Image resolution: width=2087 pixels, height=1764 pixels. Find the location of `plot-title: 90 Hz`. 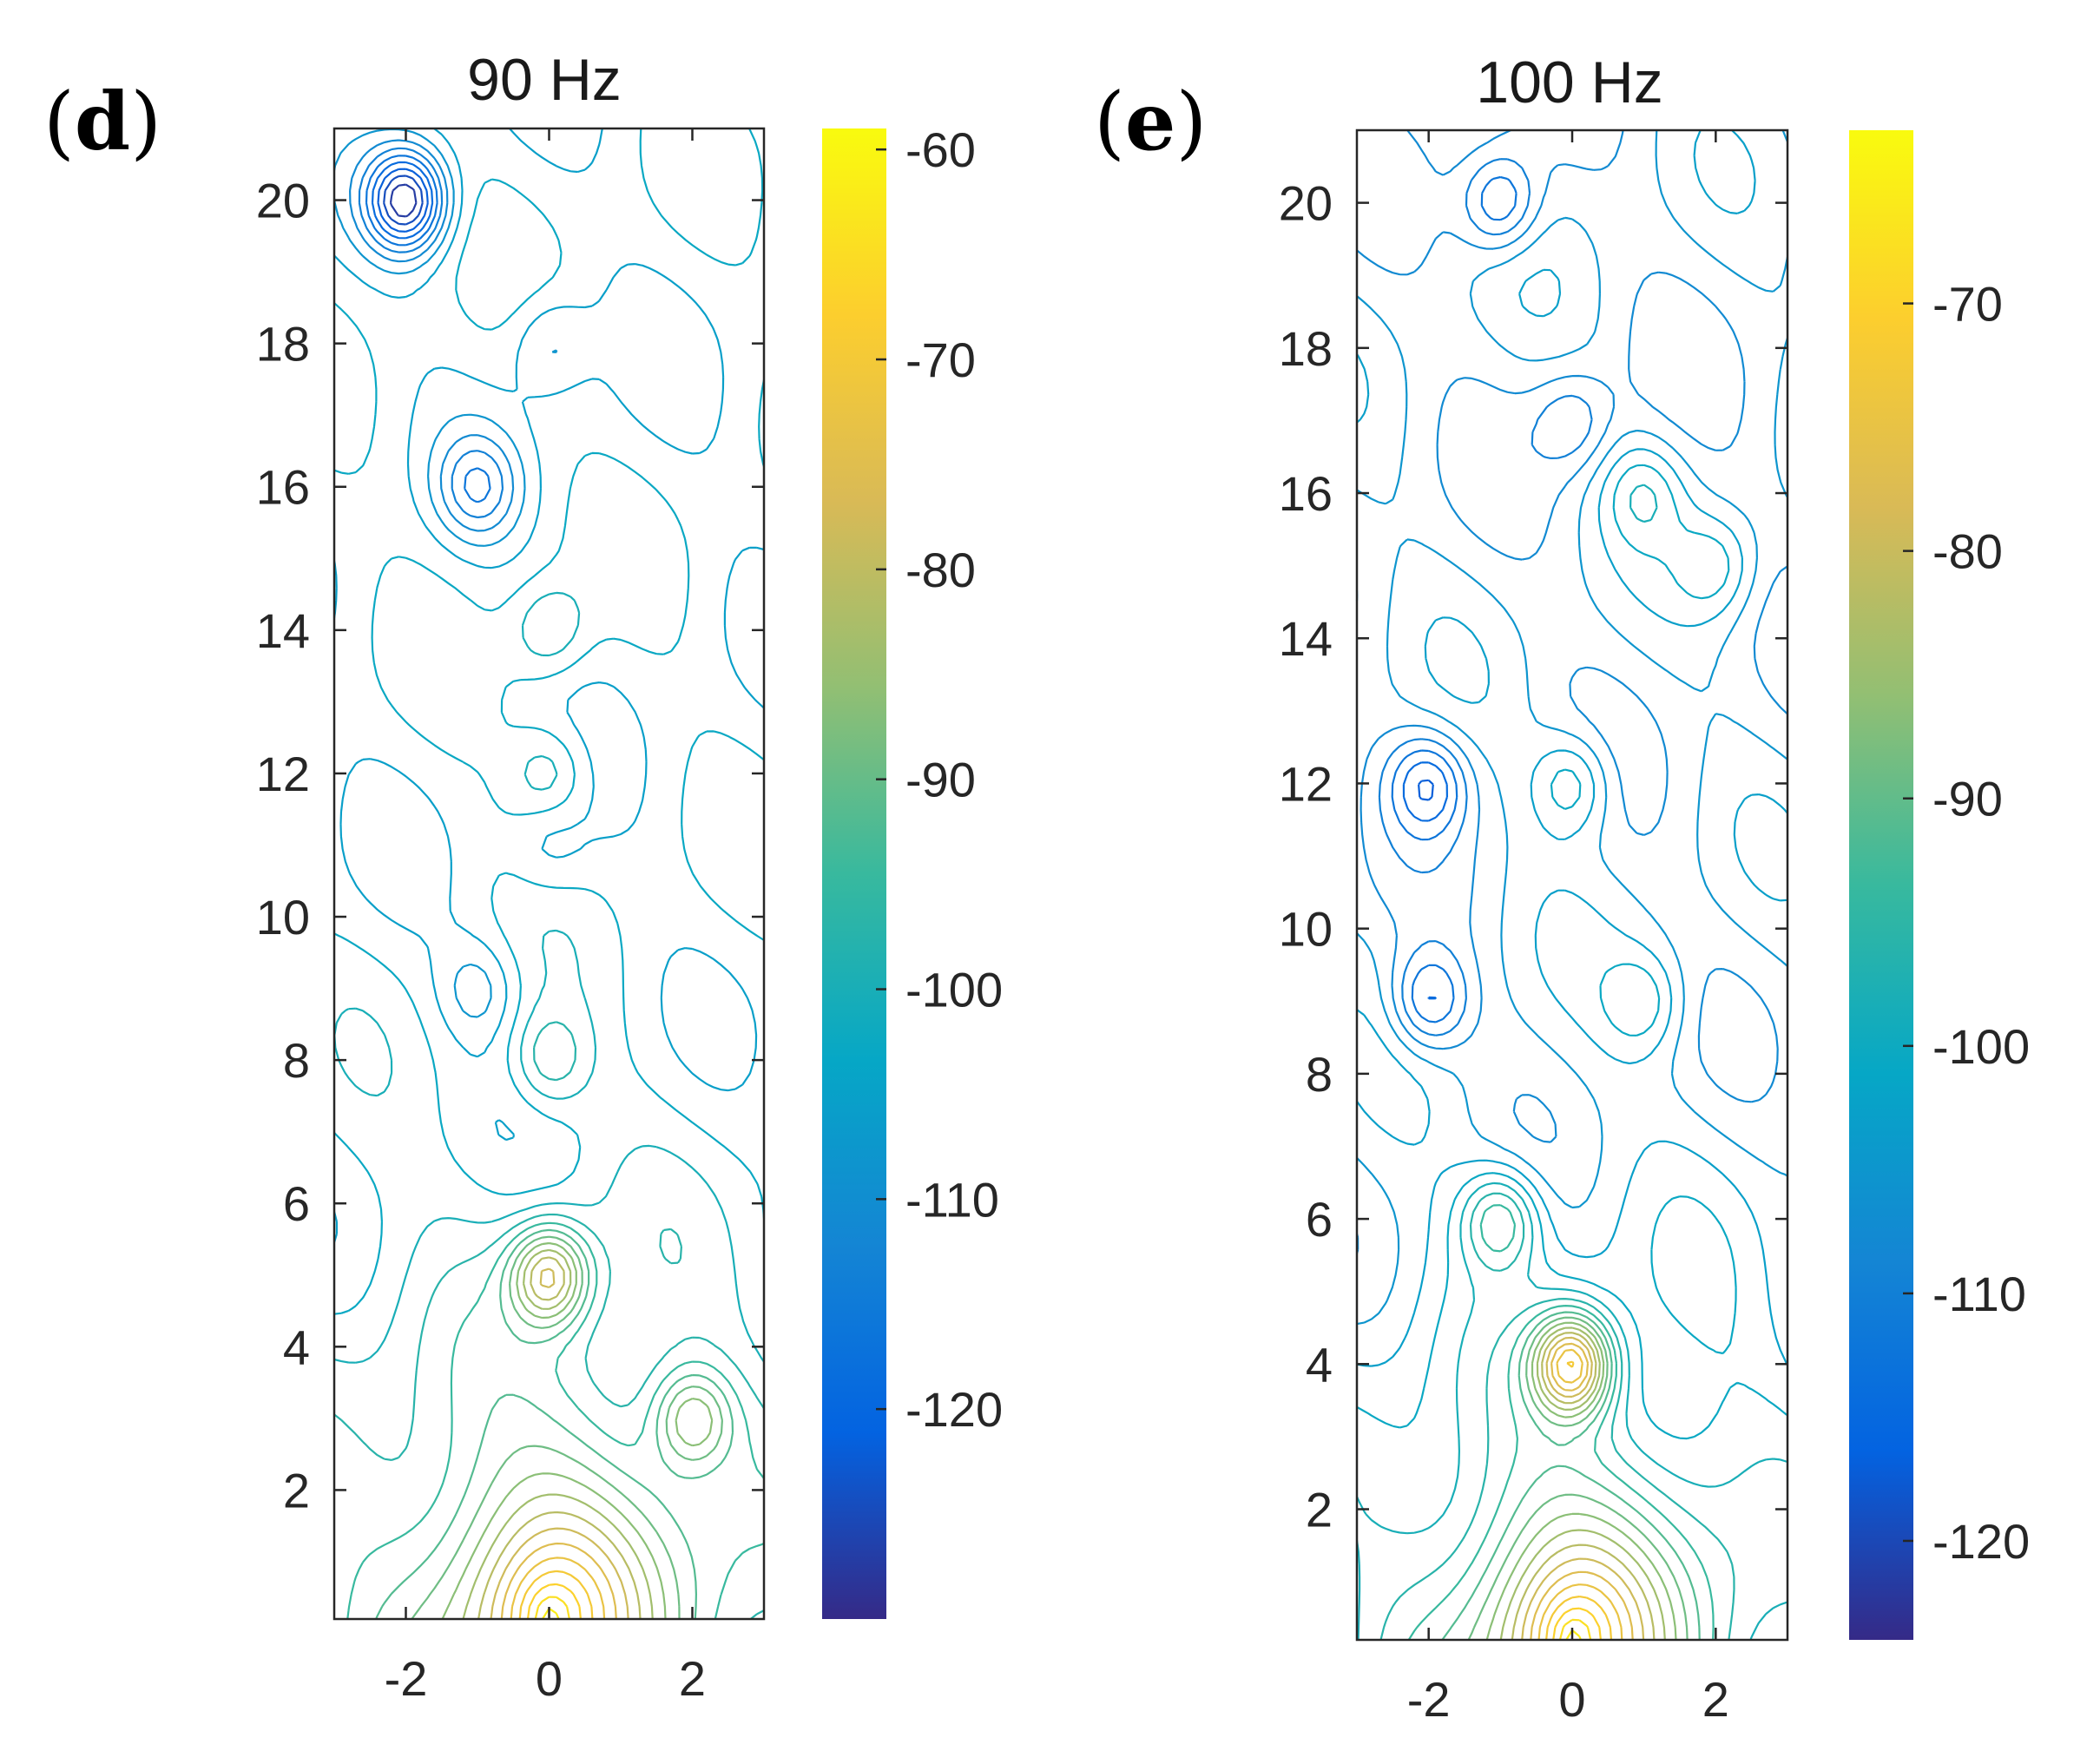

plot-title: 90 Hz is located at coordinates (544, 80).